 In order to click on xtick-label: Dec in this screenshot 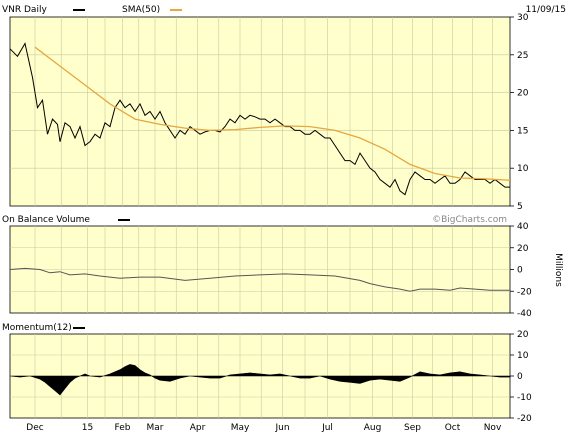, I will do `click(34, 428)`.